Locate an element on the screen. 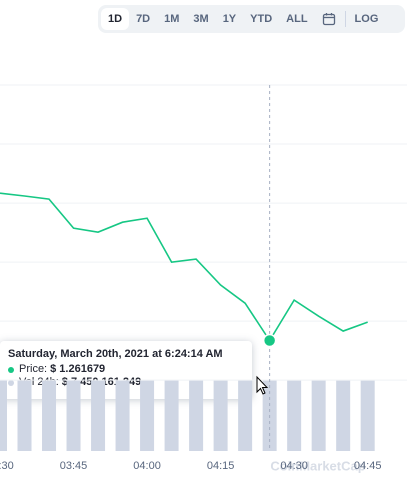 The width and height of the screenshot is (407, 491). toolbar: 1D 7D 1M 3M 1Y YTD ALL LOG is located at coordinates (251, 19).